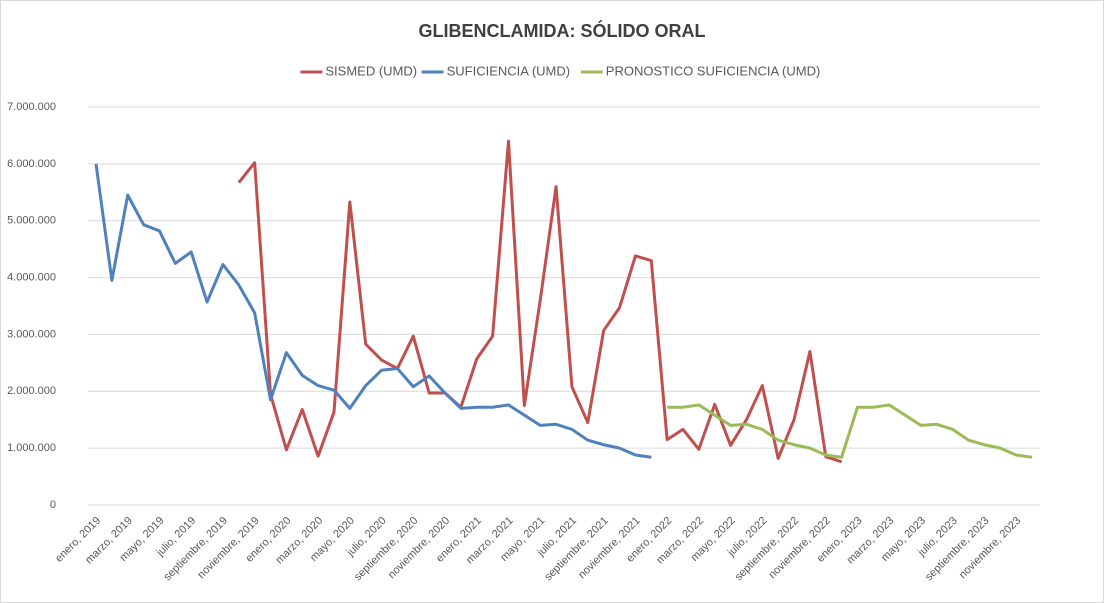 The image size is (1104, 603). What do you see at coordinates (371, 70) in the screenshot?
I see `legend-label: SISMED (UMD)` at bounding box center [371, 70].